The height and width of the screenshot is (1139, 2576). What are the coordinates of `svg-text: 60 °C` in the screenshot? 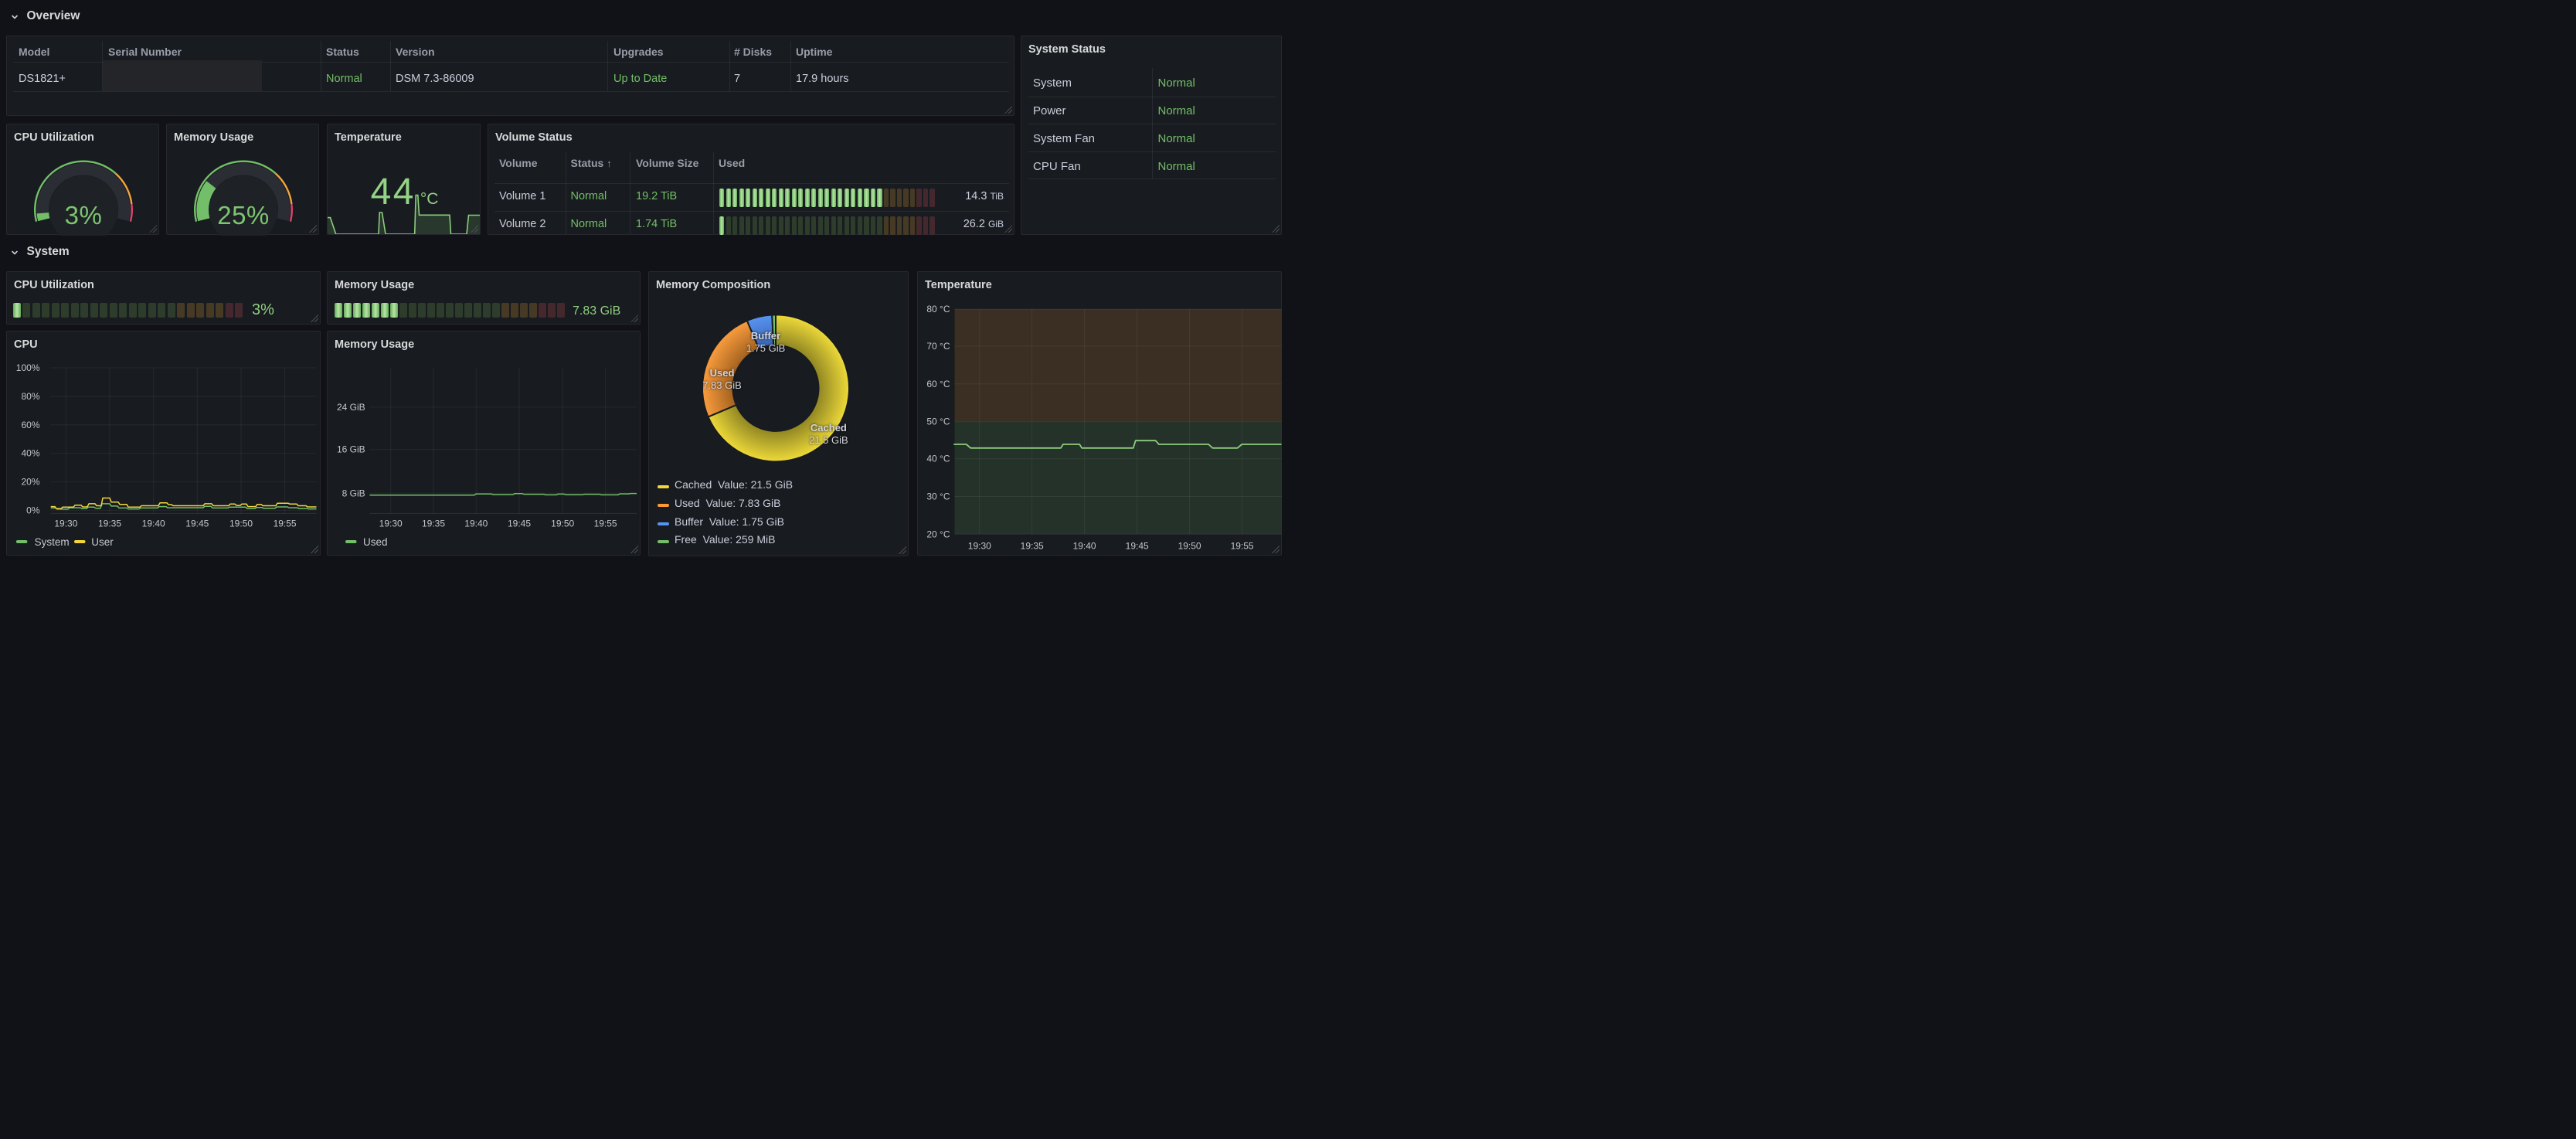 It's located at (938, 384).